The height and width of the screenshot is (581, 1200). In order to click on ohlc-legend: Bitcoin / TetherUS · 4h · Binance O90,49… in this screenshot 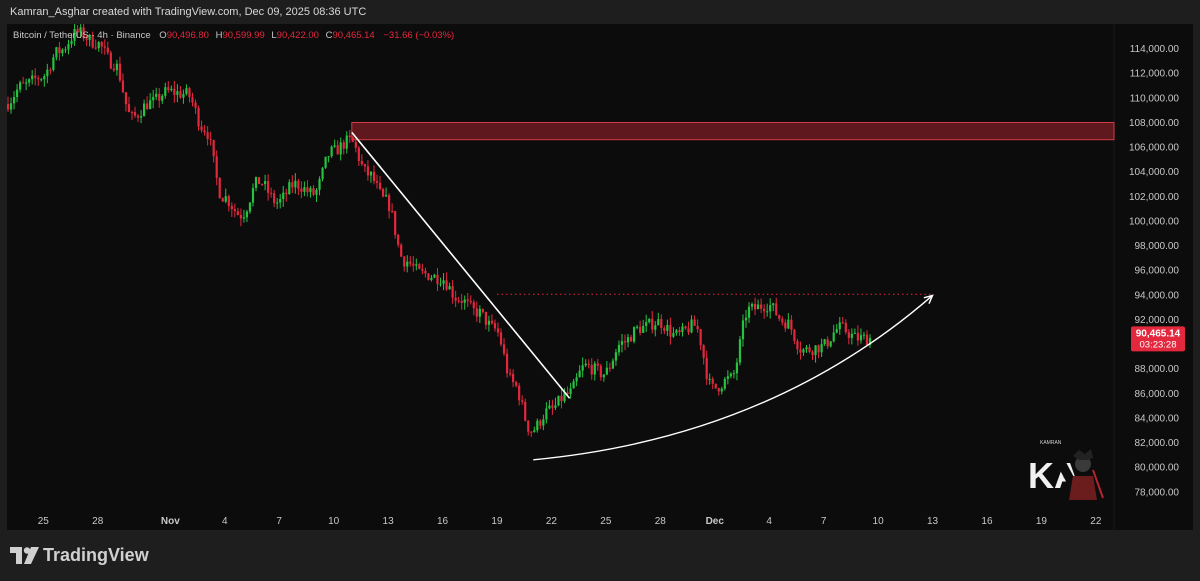, I will do `click(233, 35)`.